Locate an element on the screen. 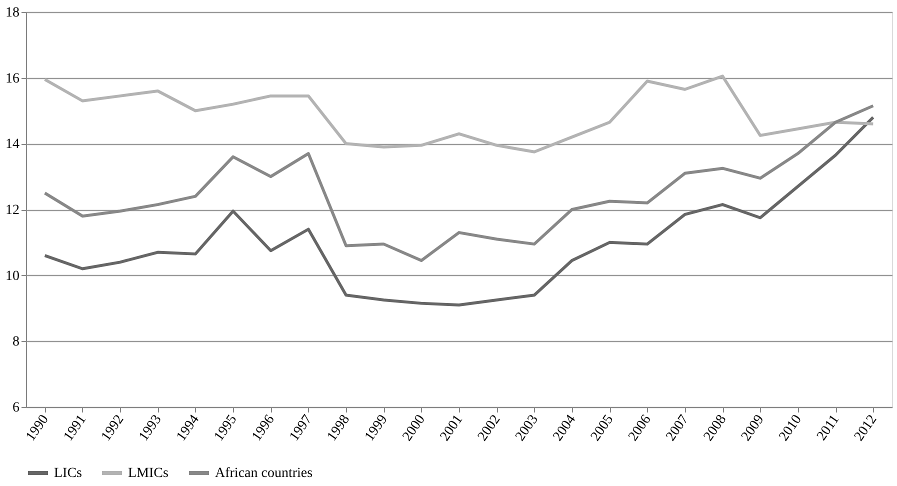  y-tick-label: 6 is located at coordinates (16, 408).